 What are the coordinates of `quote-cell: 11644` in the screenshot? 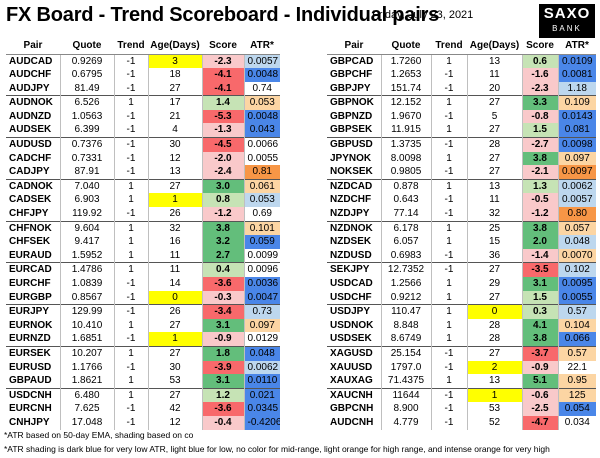 It's located at (405, 395).